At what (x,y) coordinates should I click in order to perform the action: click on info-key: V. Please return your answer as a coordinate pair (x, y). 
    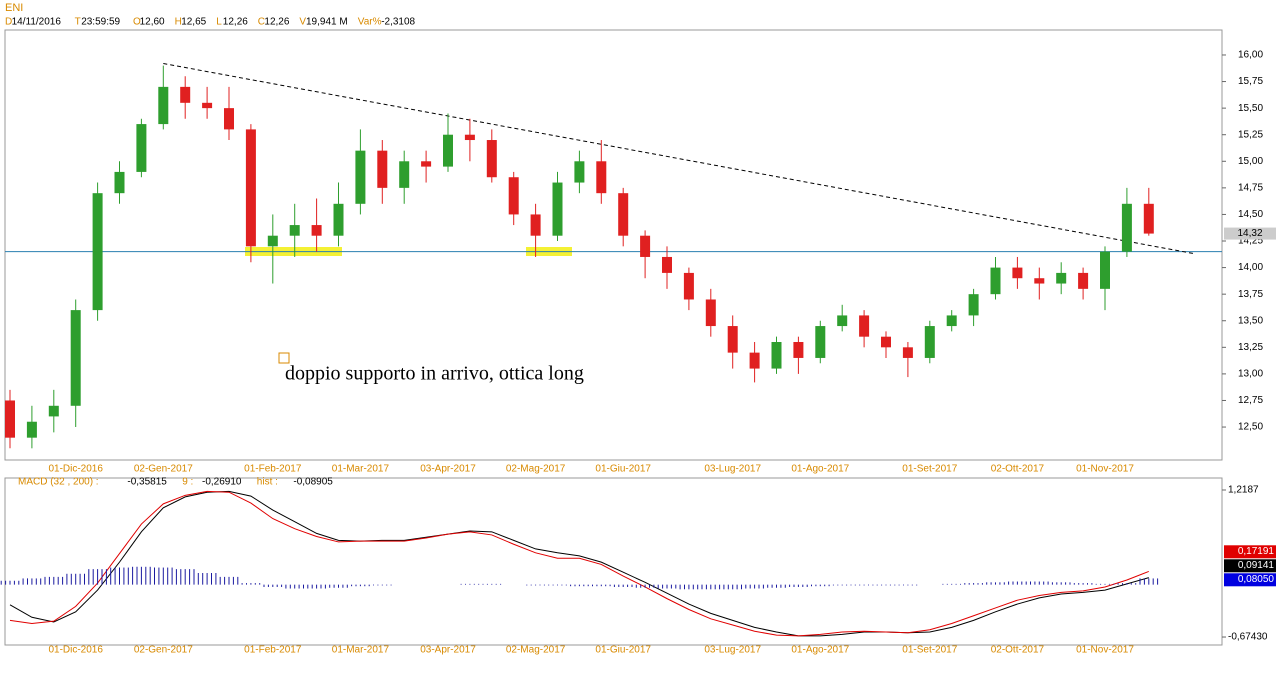
    Looking at the image, I should click on (302, 22).